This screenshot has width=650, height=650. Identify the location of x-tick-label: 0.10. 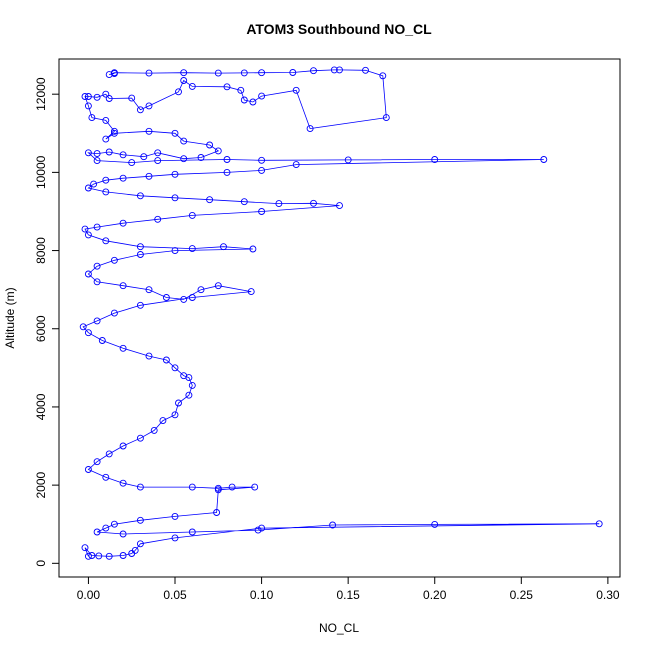
(262, 595).